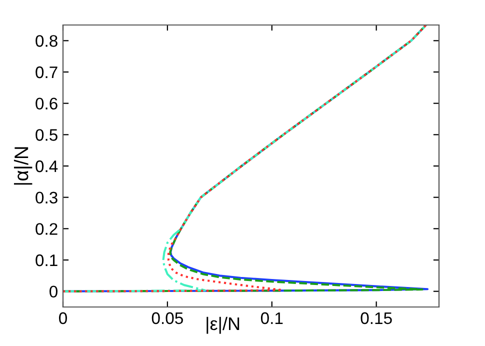 The width and height of the screenshot is (485, 346). Describe the element at coordinates (47, 198) in the screenshot. I see `y-tick-label: 0.3` at that location.